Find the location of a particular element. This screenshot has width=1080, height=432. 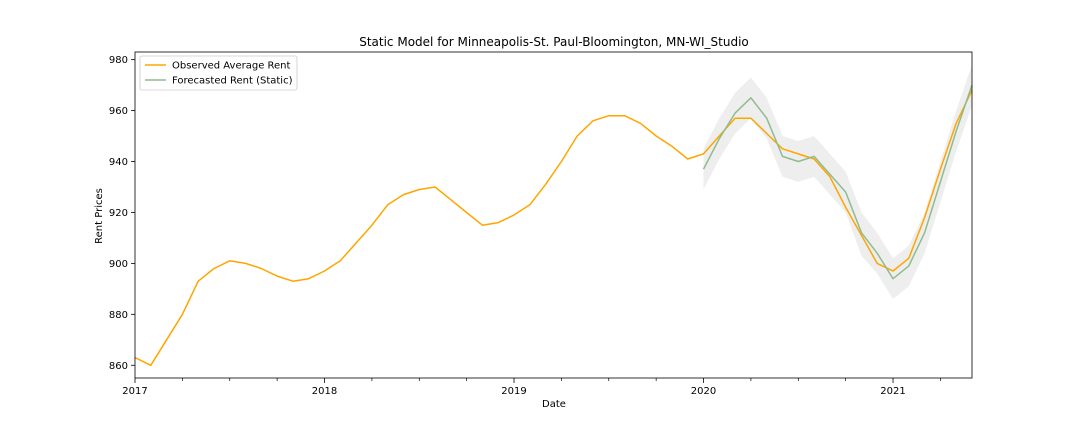

x-tick-label: 2021 is located at coordinates (892, 391).